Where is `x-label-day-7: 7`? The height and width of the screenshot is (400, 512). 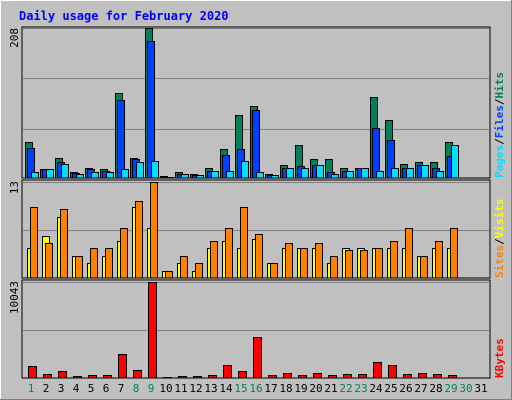
x-label-day-7: 7 is located at coordinates (121, 388).